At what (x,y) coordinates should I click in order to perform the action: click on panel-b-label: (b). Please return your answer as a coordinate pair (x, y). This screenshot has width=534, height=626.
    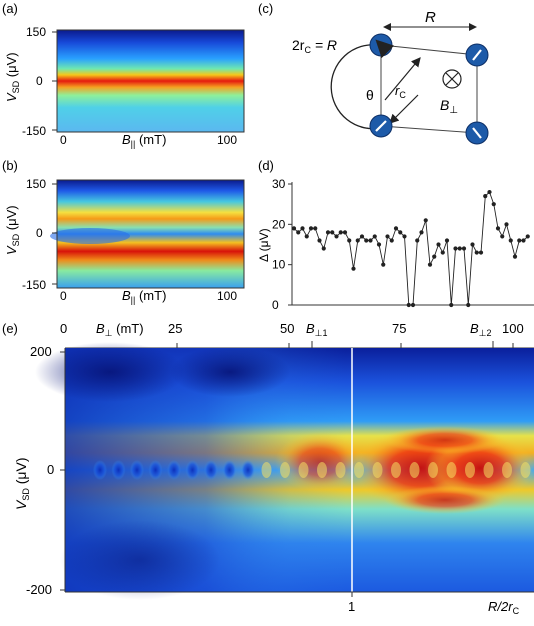
    Looking at the image, I should click on (10, 165).